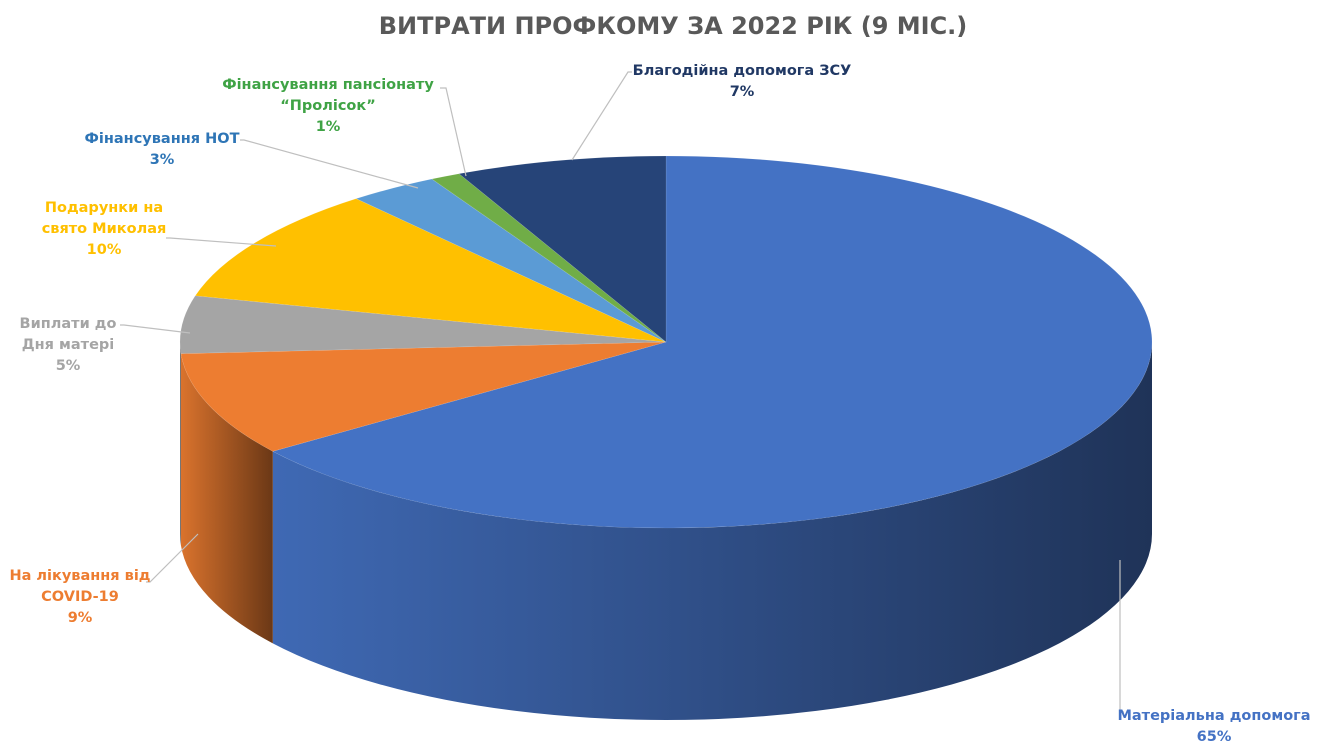 The height and width of the screenshot is (743, 1317). I want to click on data-label-category-6: Благодійна допомога ЗСУ, so click(742, 71).